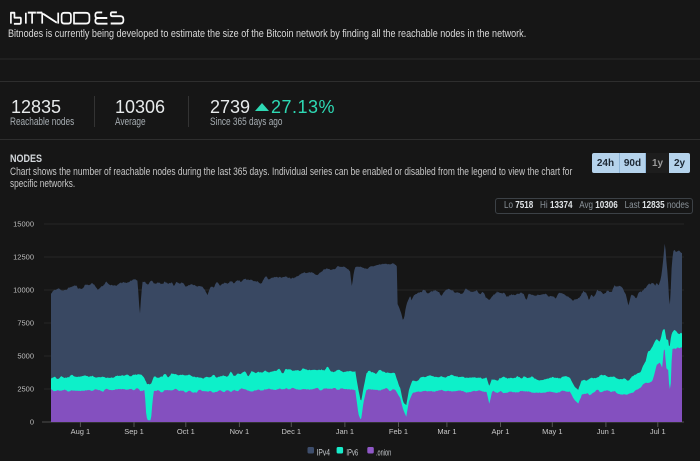 This screenshot has height=461, width=700. What do you see at coordinates (240, 431) in the screenshot?
I see `svg-text: Nov 1` at bounding box center [240, 431].